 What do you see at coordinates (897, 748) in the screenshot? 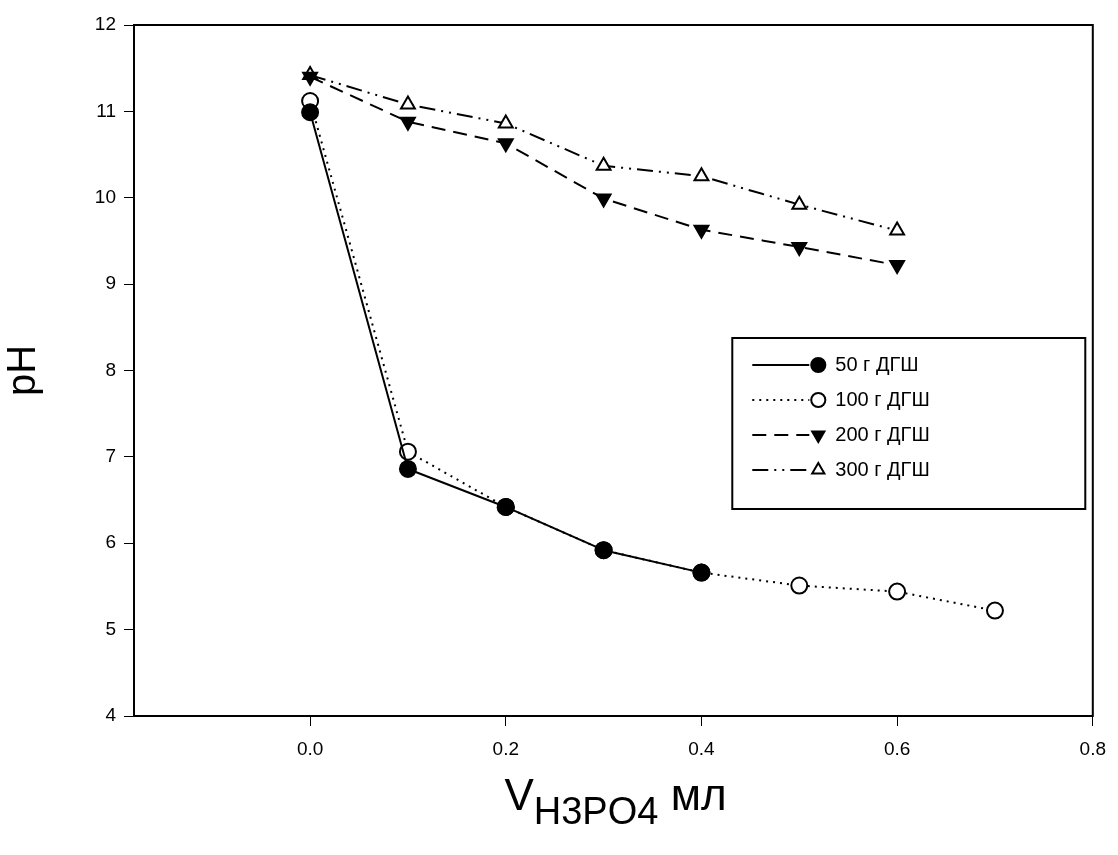
I see `x-tick-label: 0.6` at bounding box center [897, 748].